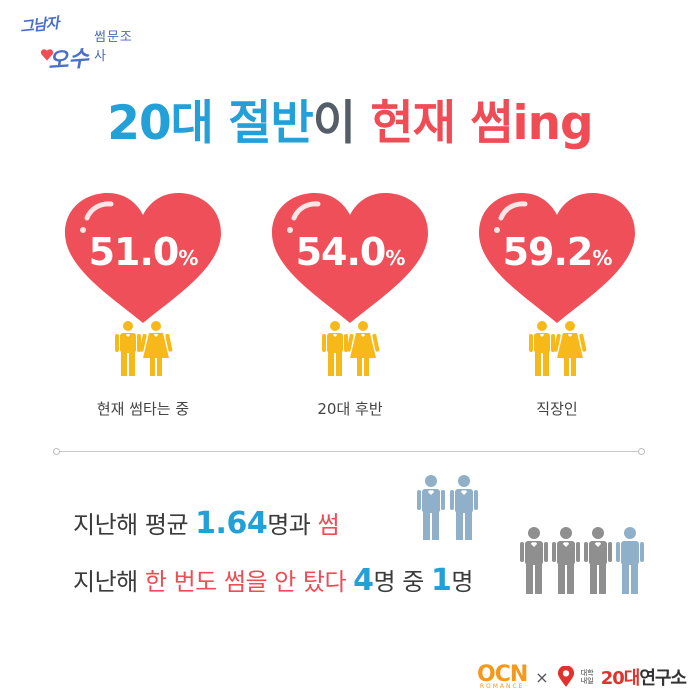 The height and width of the screenshot is (700, 700). What do you see at coordinates (587, 677) in the screenshot?
I see `univ-tomorrow-text: 대학 내일` at bounding box center [587, 677].